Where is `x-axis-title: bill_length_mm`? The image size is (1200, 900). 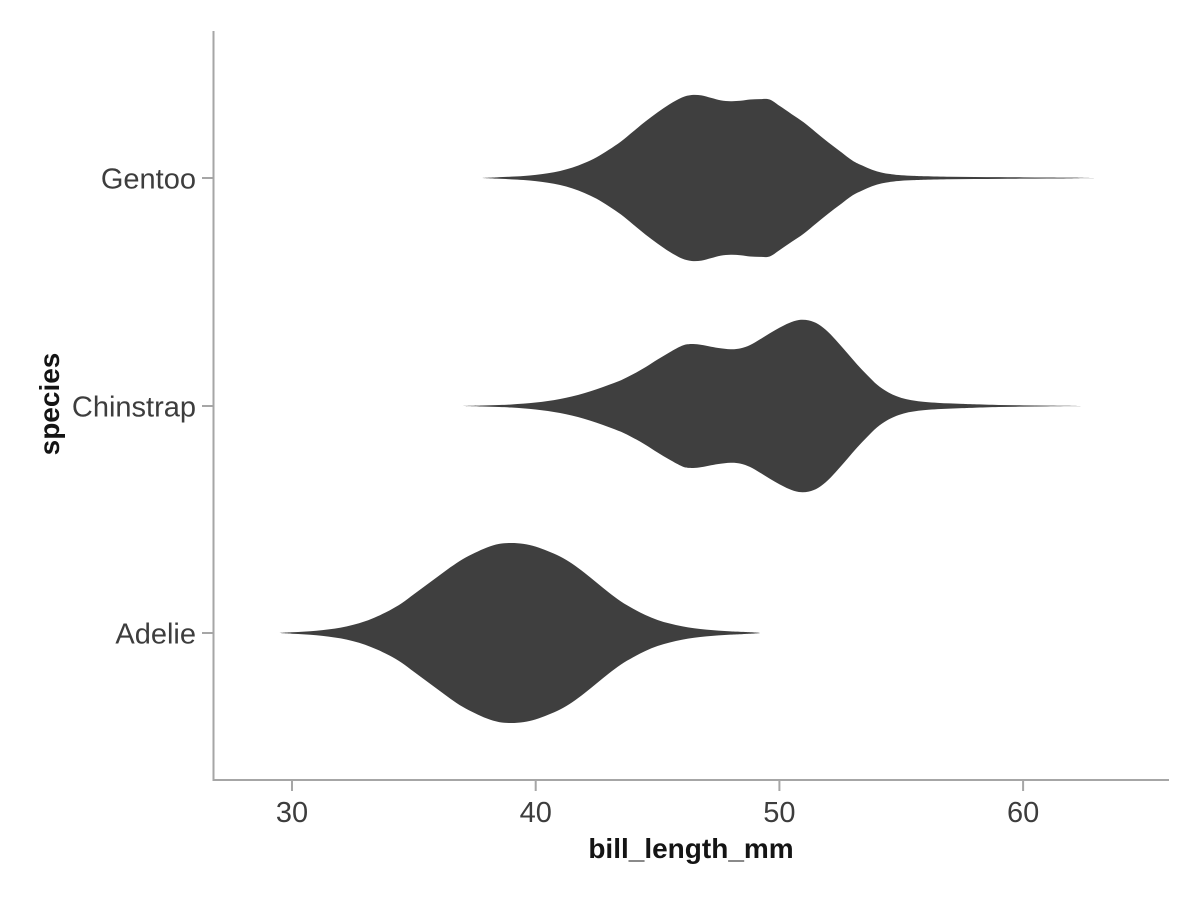 x-axis-title: bill_length_mm is located at coordinates (691, 848).